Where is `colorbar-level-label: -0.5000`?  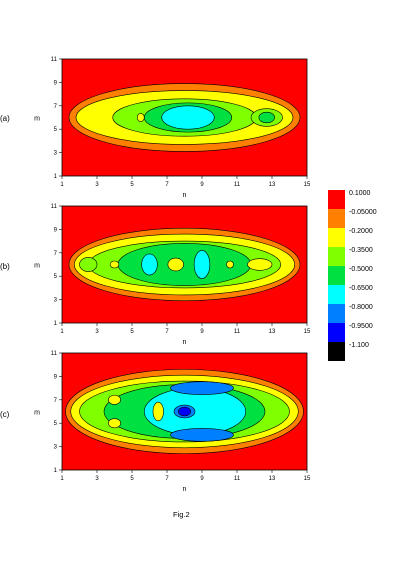
colorbar-level-label: -0.5000 is located at coordinates (361, 269).